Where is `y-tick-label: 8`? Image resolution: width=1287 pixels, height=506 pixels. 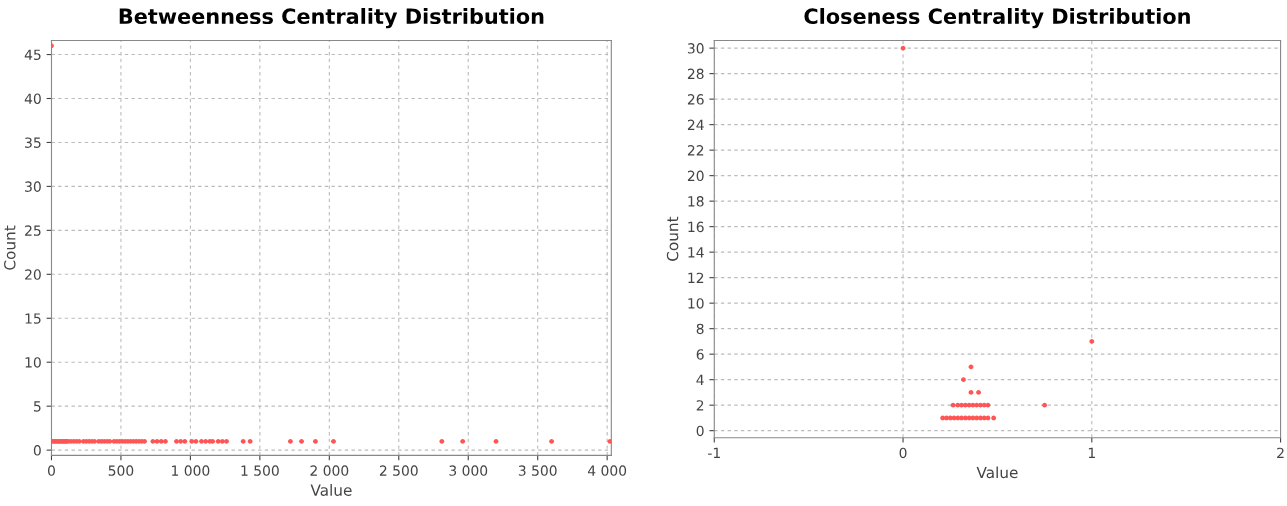 y-tick-label: 8 is located at coordinates (700, 329).